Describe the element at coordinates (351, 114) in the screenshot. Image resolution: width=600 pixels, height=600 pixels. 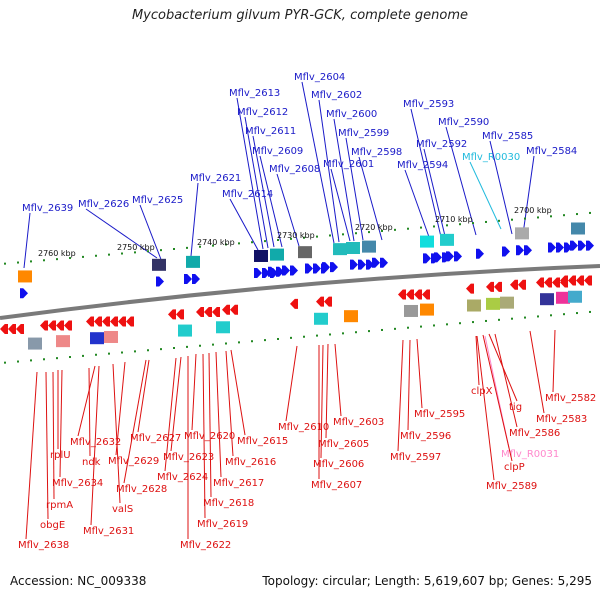
I see `gene-label-mflv-2600: Mflv_2600` at that location.